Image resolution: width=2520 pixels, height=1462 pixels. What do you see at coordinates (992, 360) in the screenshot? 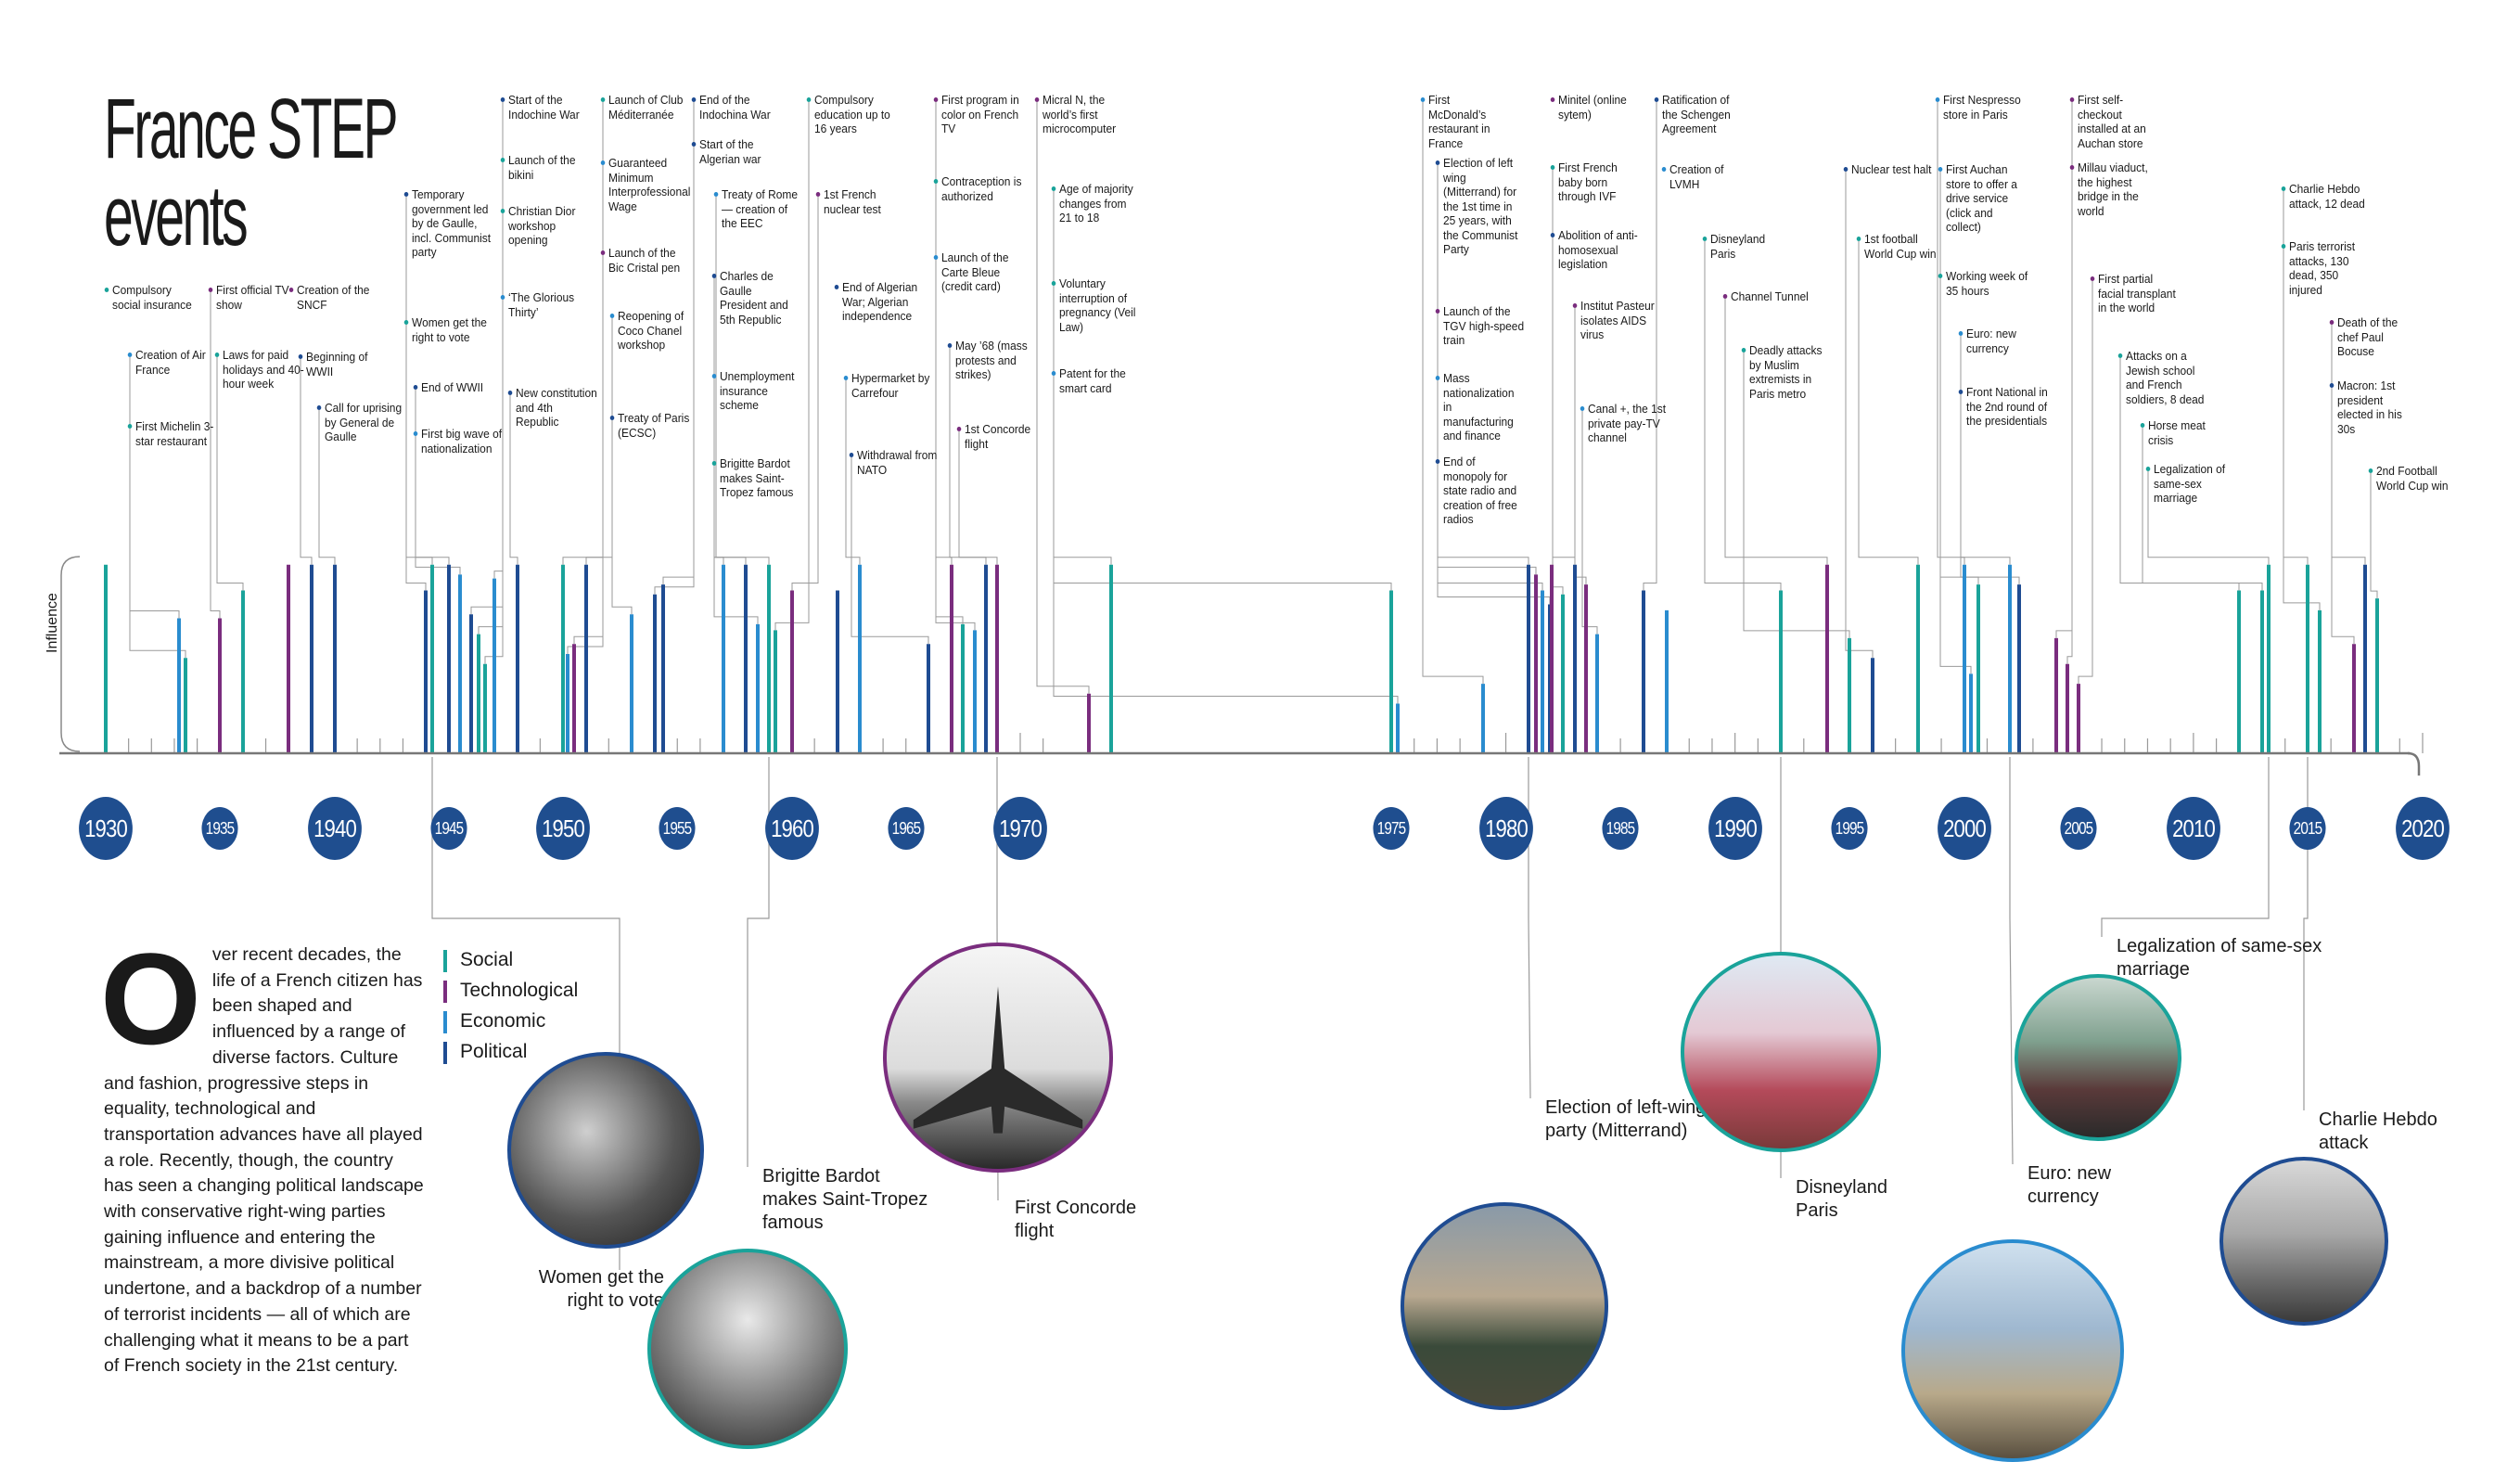
I see `event-label: May ’68 (mass protests and strikes)` at bounding box center [992, 360].